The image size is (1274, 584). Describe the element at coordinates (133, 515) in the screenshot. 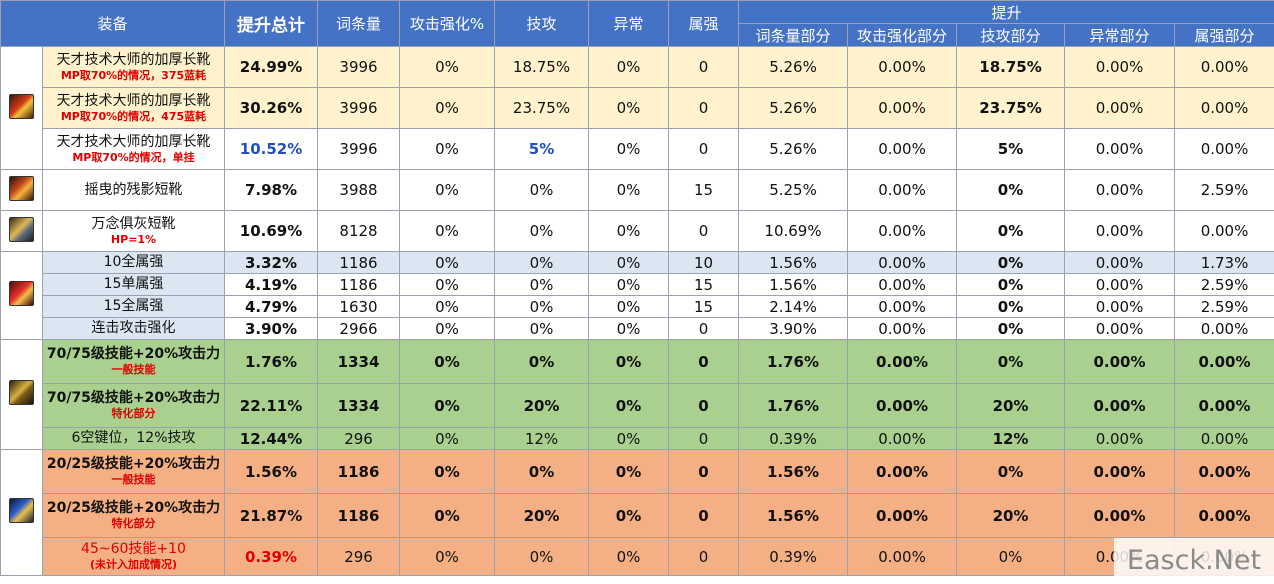

I see `equipment-name-cell: 20/25级技能+20%攻击力 特化部分` at that location.